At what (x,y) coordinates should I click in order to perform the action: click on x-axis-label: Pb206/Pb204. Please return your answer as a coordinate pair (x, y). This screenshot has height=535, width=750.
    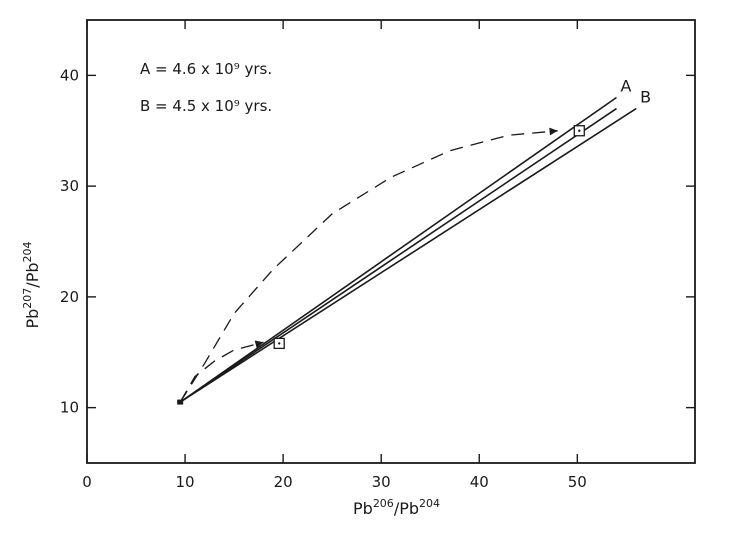
    Looking at the image, I should click on (396, 507).